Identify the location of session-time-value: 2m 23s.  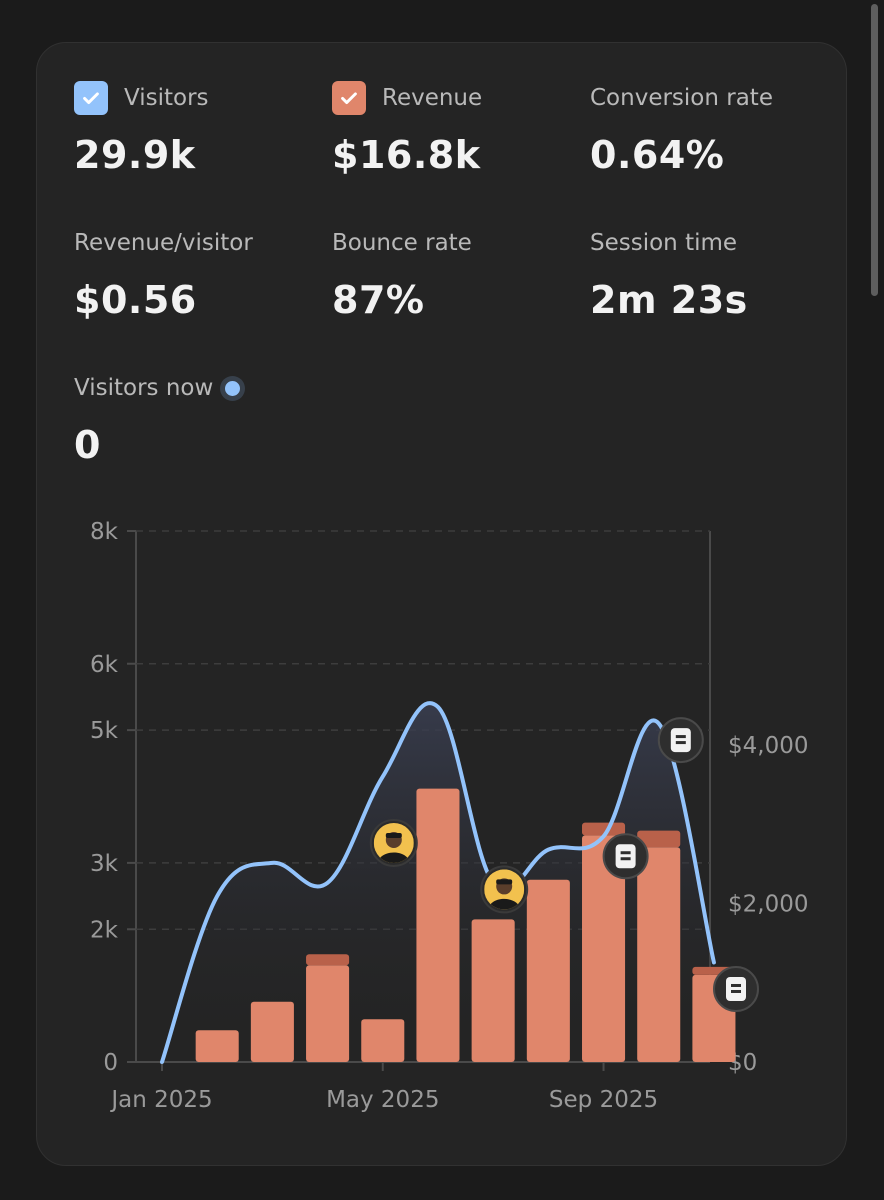
(669, 300).